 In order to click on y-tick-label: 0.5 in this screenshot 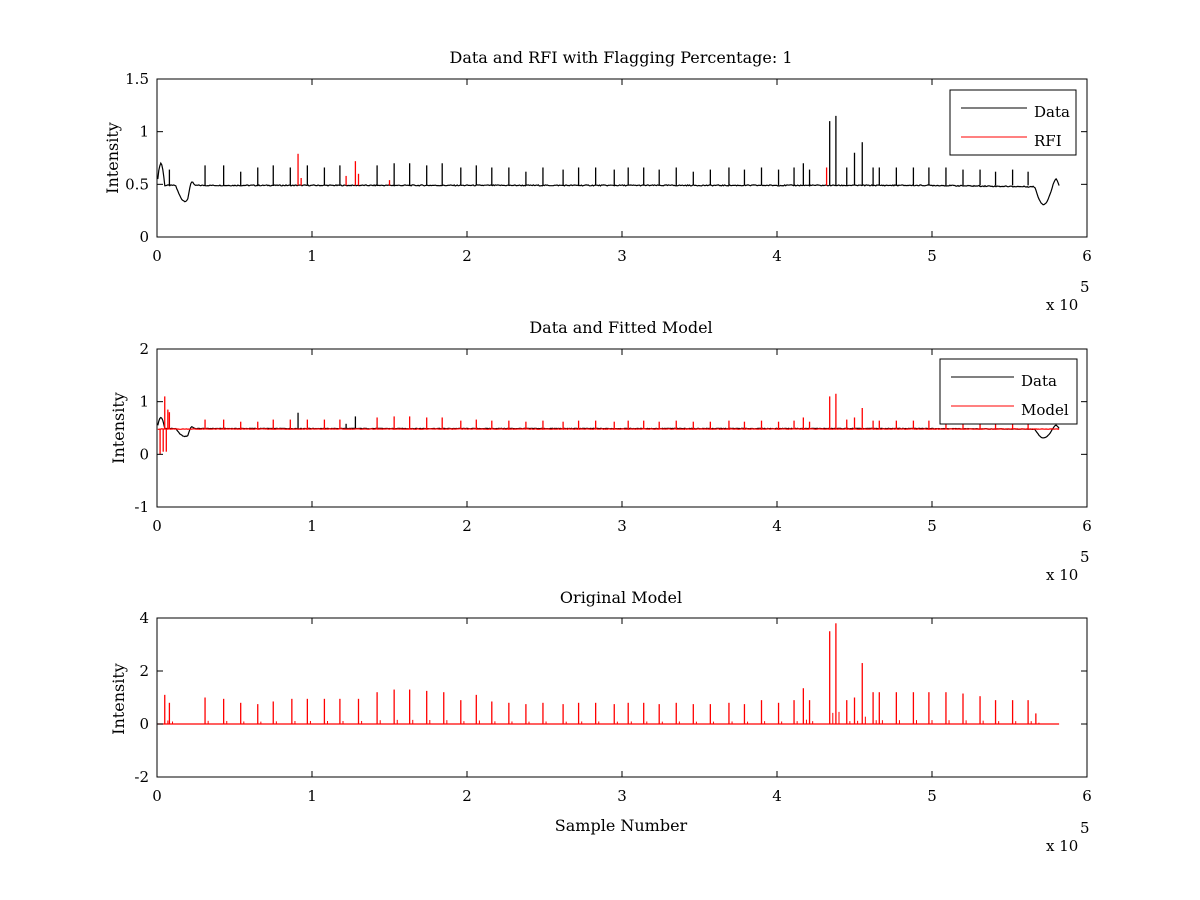, I will do `click(137, 184)`.